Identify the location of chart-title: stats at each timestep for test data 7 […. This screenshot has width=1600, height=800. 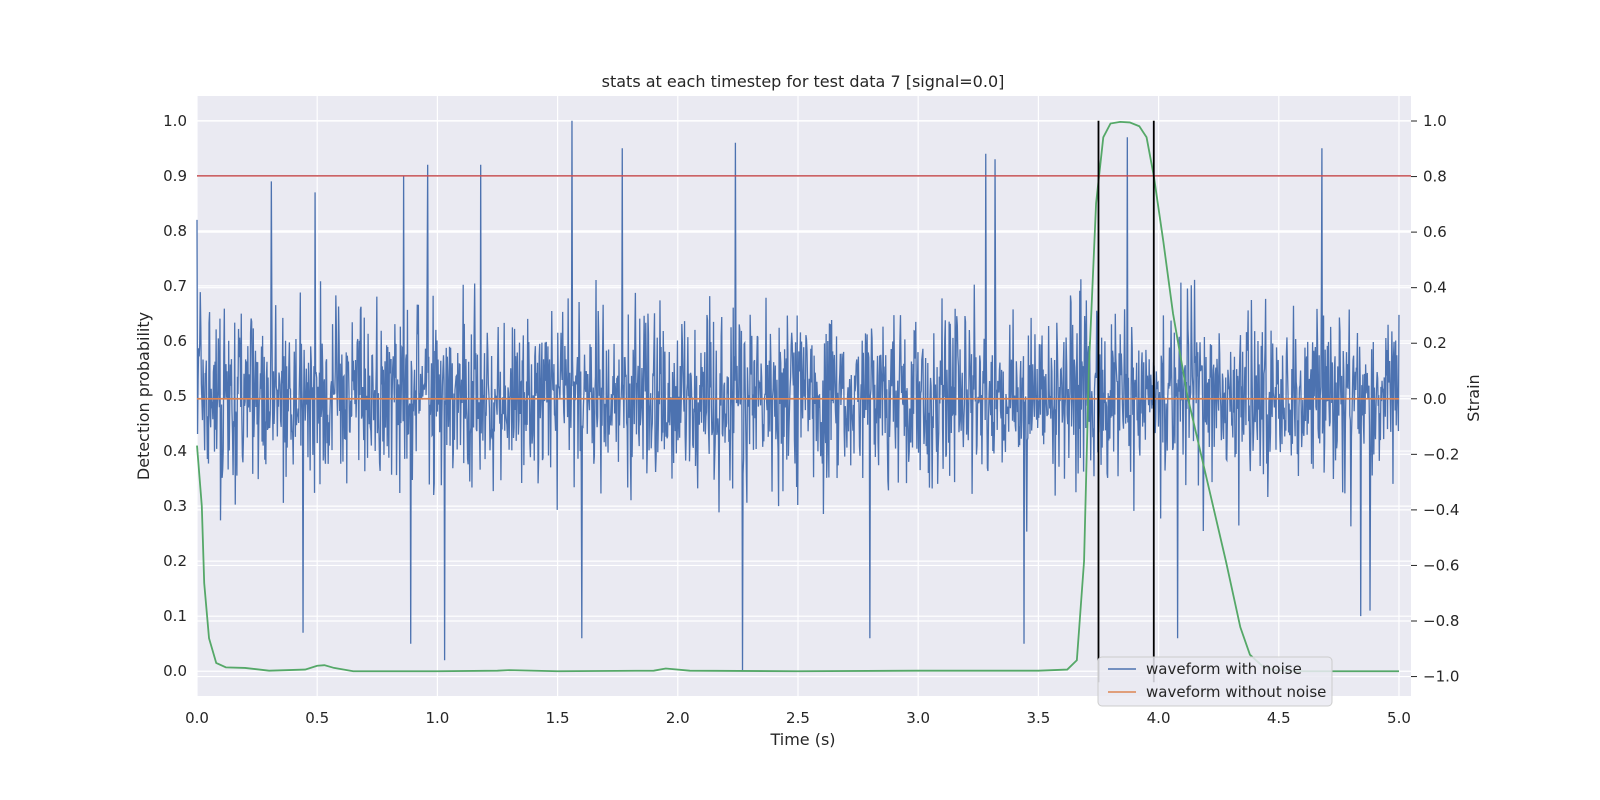
(803, 81).